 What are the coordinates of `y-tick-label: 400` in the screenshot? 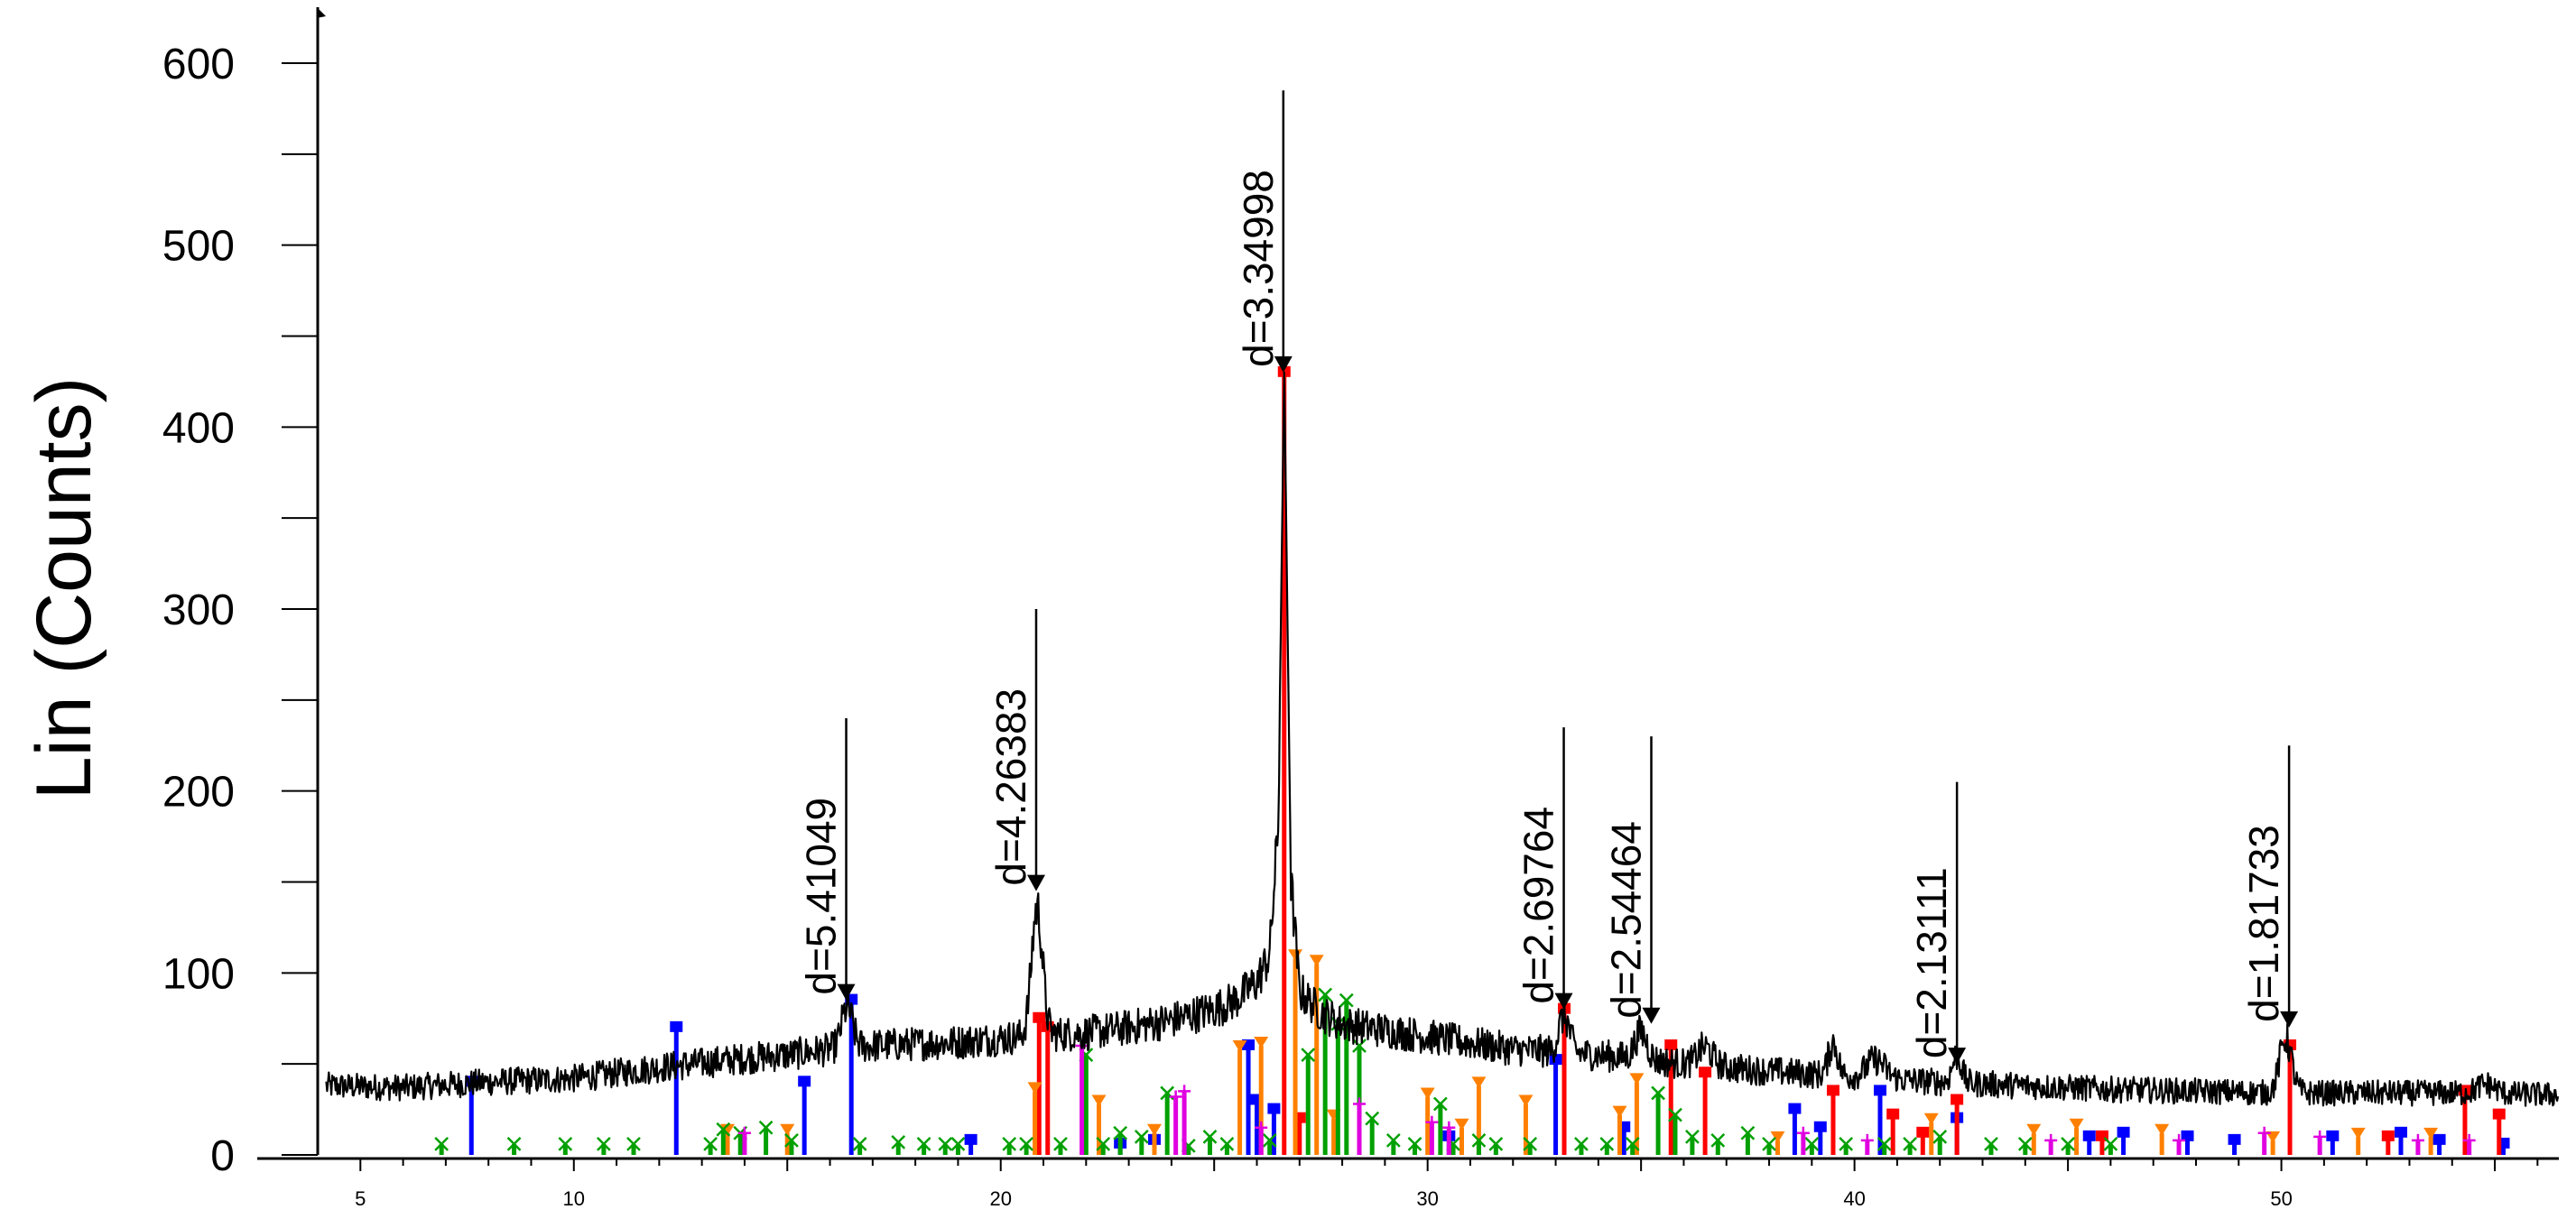 It's located at (198, 428).